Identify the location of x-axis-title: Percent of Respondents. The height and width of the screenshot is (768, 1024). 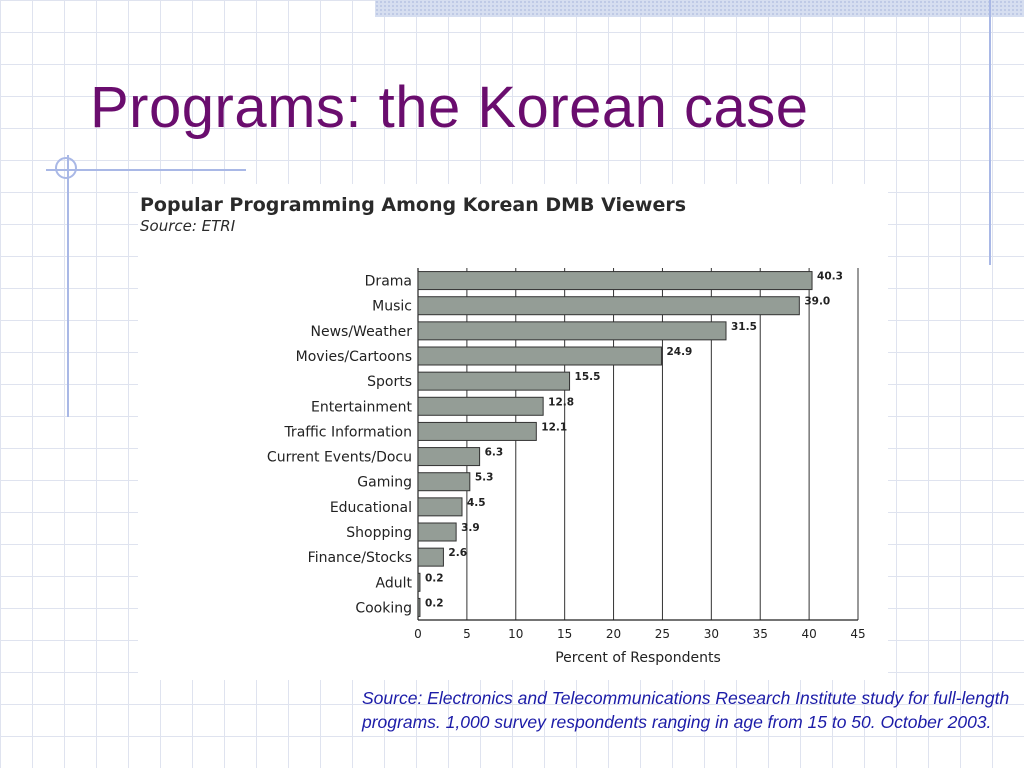
(638, 658).